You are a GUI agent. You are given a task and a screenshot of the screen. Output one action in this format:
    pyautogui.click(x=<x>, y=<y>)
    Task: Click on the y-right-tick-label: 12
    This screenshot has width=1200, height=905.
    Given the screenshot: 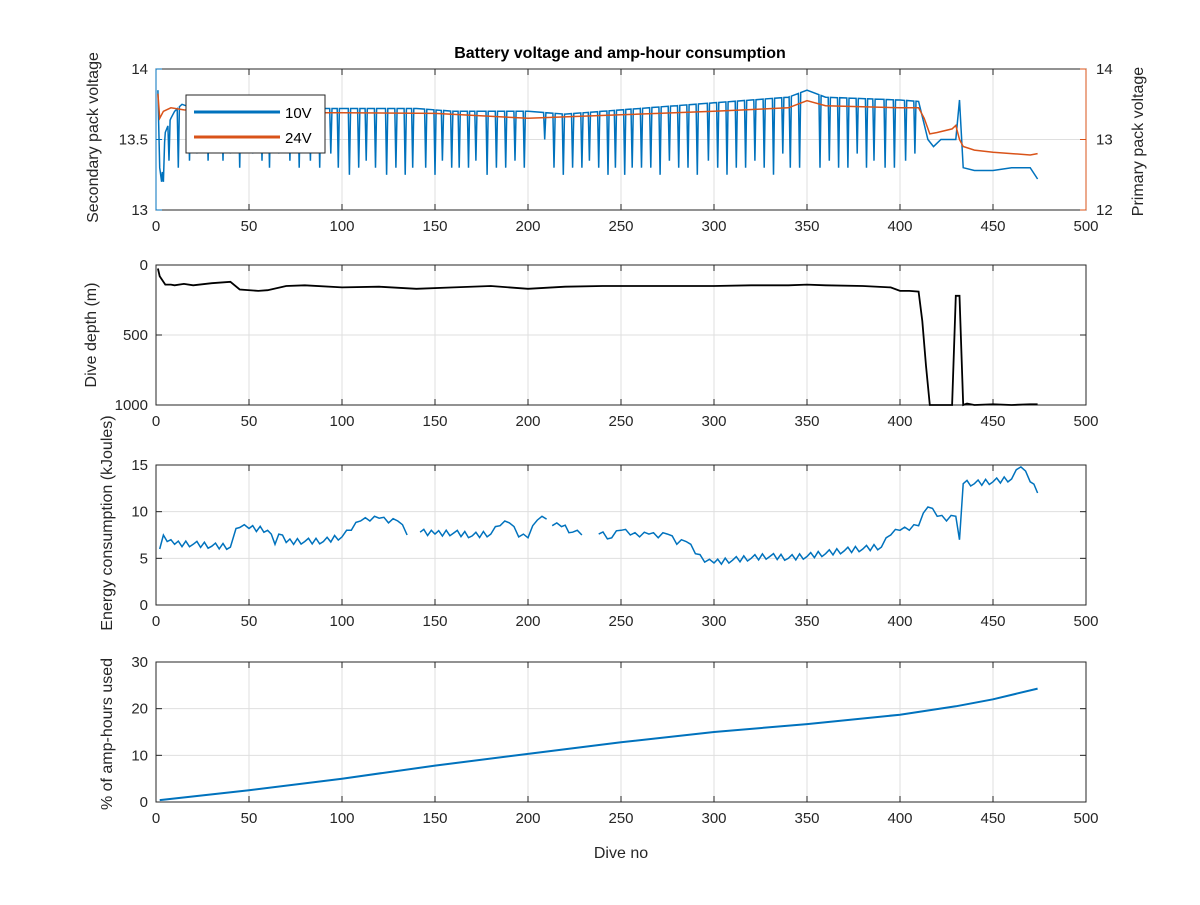 What is the action you would take?
    pyautogui.click(x=1104, y=210)
    